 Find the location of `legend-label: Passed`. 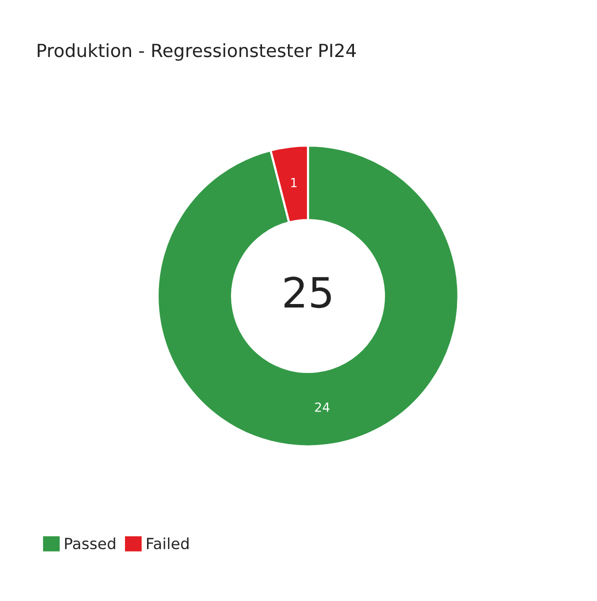

legend-label: Passed is located at coordinates (90, 543).